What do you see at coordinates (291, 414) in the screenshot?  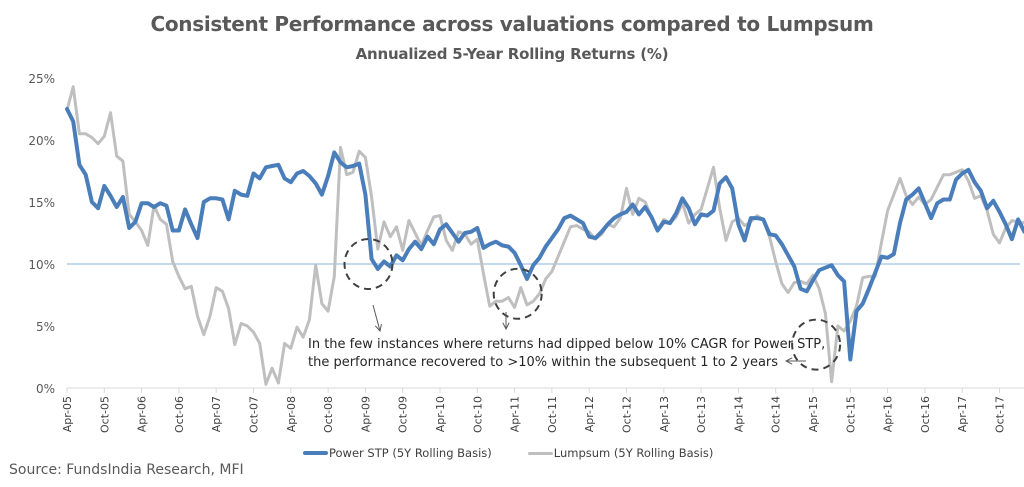 I see `x-tick-label: Apr-08` at bounding box center [291, 414].